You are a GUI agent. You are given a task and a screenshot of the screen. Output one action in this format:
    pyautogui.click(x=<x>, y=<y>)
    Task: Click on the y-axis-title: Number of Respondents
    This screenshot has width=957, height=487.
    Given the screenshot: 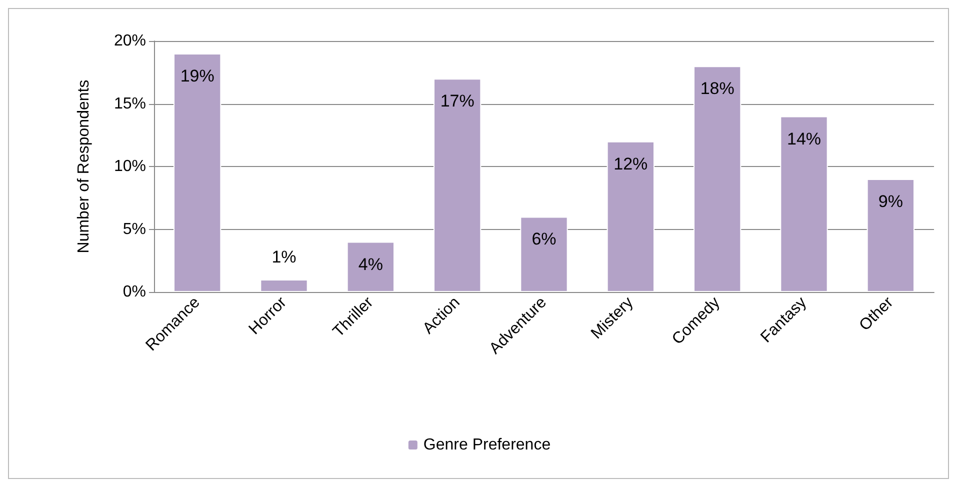 What is the action you would take?
    pyautogui.click(x=84, y=167)
    